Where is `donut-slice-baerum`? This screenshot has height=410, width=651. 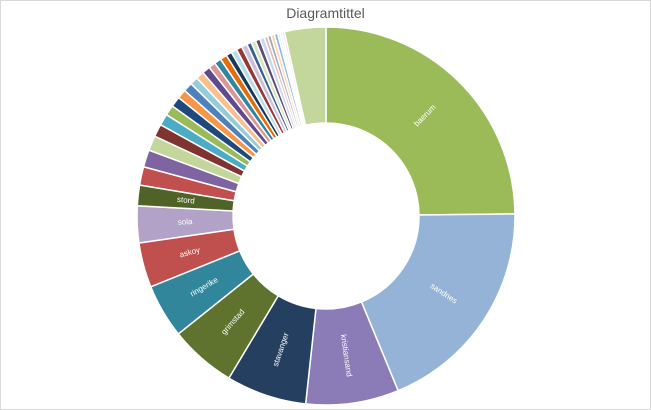
donut-slice-baerum is located at coordinates (420, 121).